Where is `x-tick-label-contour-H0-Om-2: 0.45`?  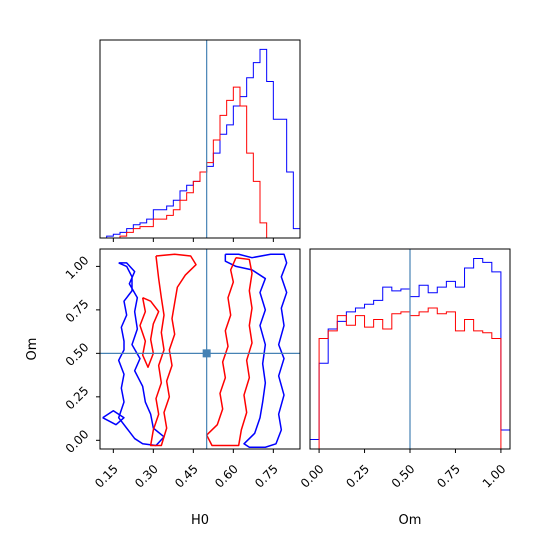
x-tick-label-contour-H0-Om-2: 0.45 is located at coordinates (186, 476).